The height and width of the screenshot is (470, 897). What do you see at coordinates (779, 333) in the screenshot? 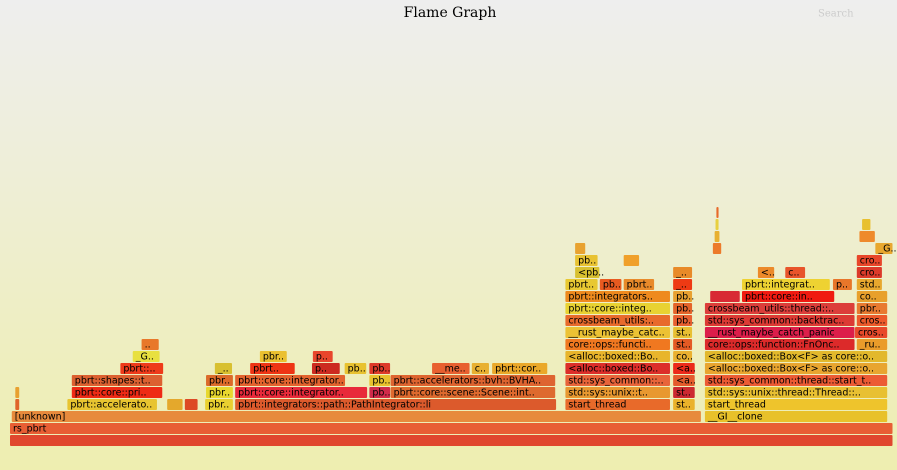
I see `frame: __rust_maybe_catch_panic` at bounding box center [779, 333].